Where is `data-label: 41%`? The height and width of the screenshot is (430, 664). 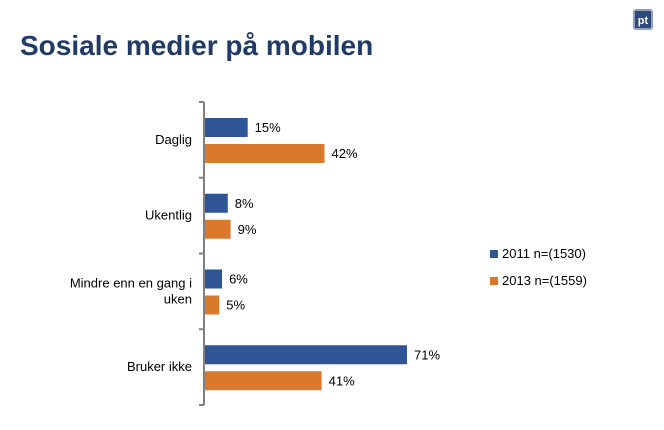 data-label: 41% is located at coordinates (342, 380).